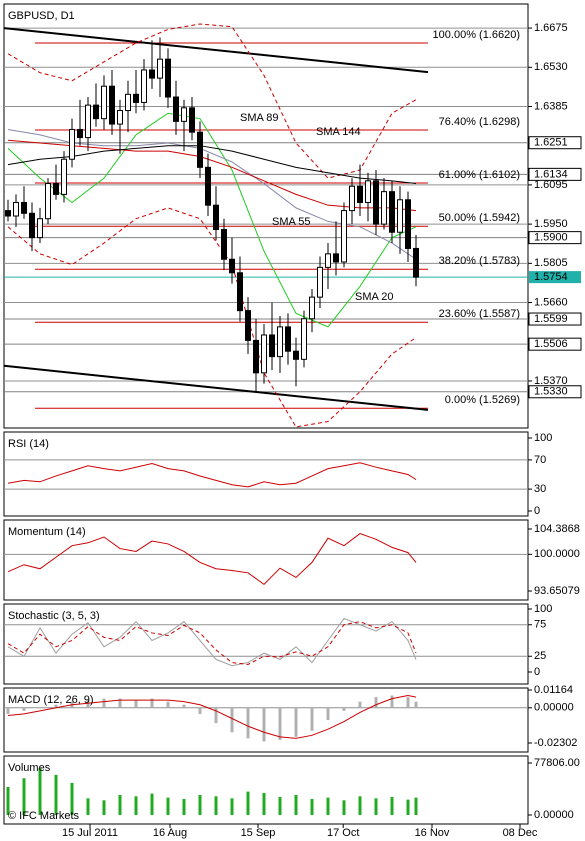 The image size is (585, 841). I want to click on y-tick-label: 0.01164, so click(553, 690).